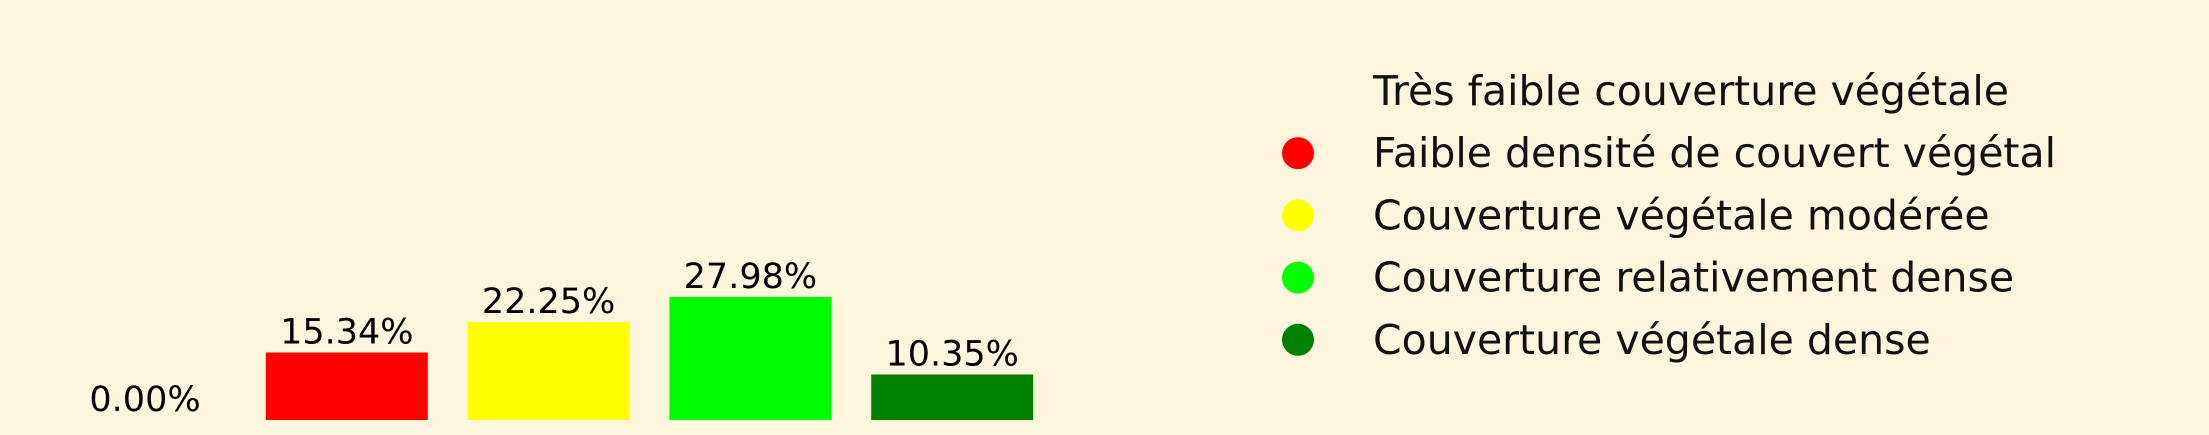 The height and width of the screenshot is (435, 2209). What do you see at coordinates (346, 333) in the screenshot?
I see `bar-value-label-2: 15.34%` at bounding box center [346, 333].